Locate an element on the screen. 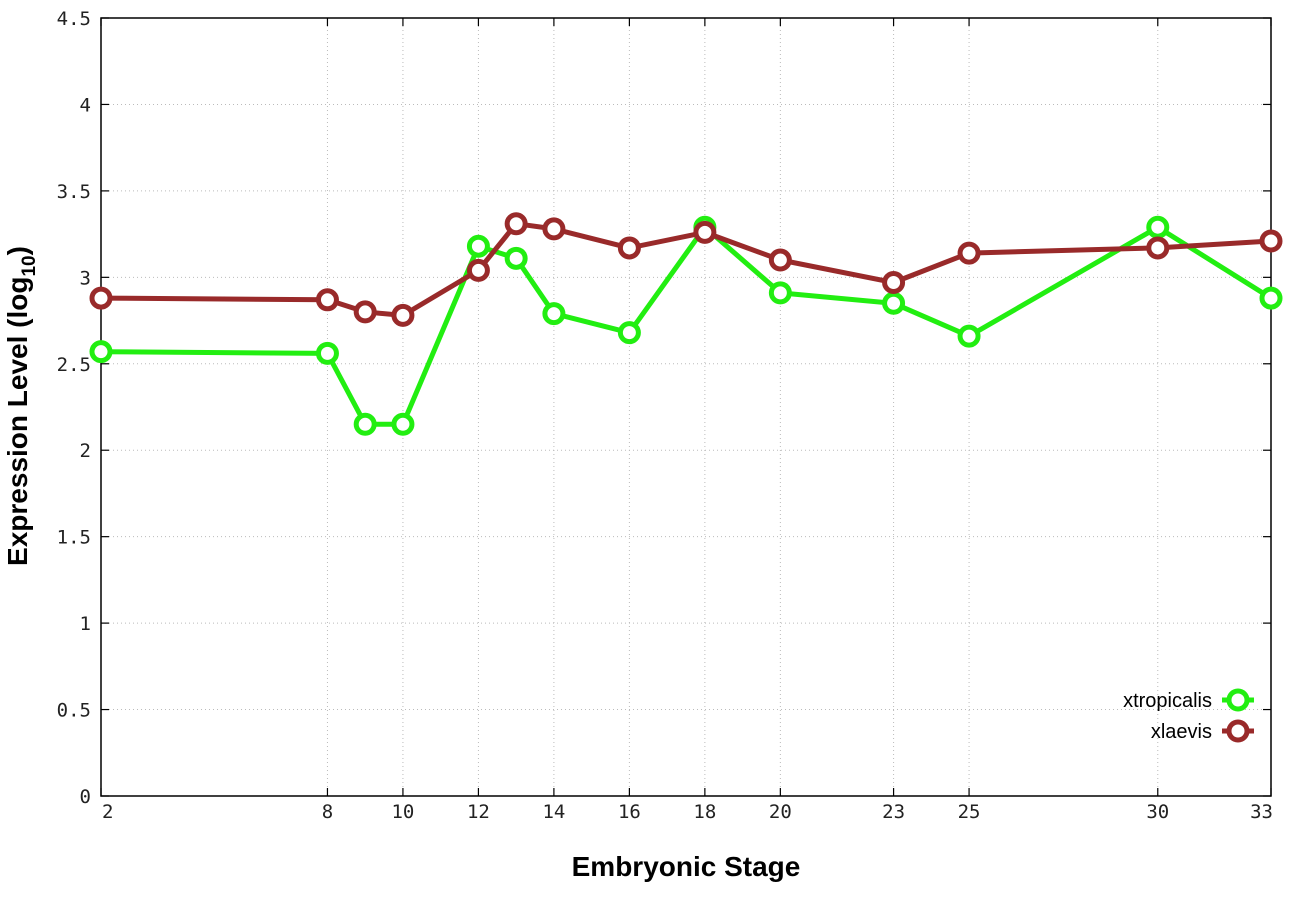 The height and width of the screenshot is (907, 1296). x-tick-label: 25 is located at coordinates (969, 812).